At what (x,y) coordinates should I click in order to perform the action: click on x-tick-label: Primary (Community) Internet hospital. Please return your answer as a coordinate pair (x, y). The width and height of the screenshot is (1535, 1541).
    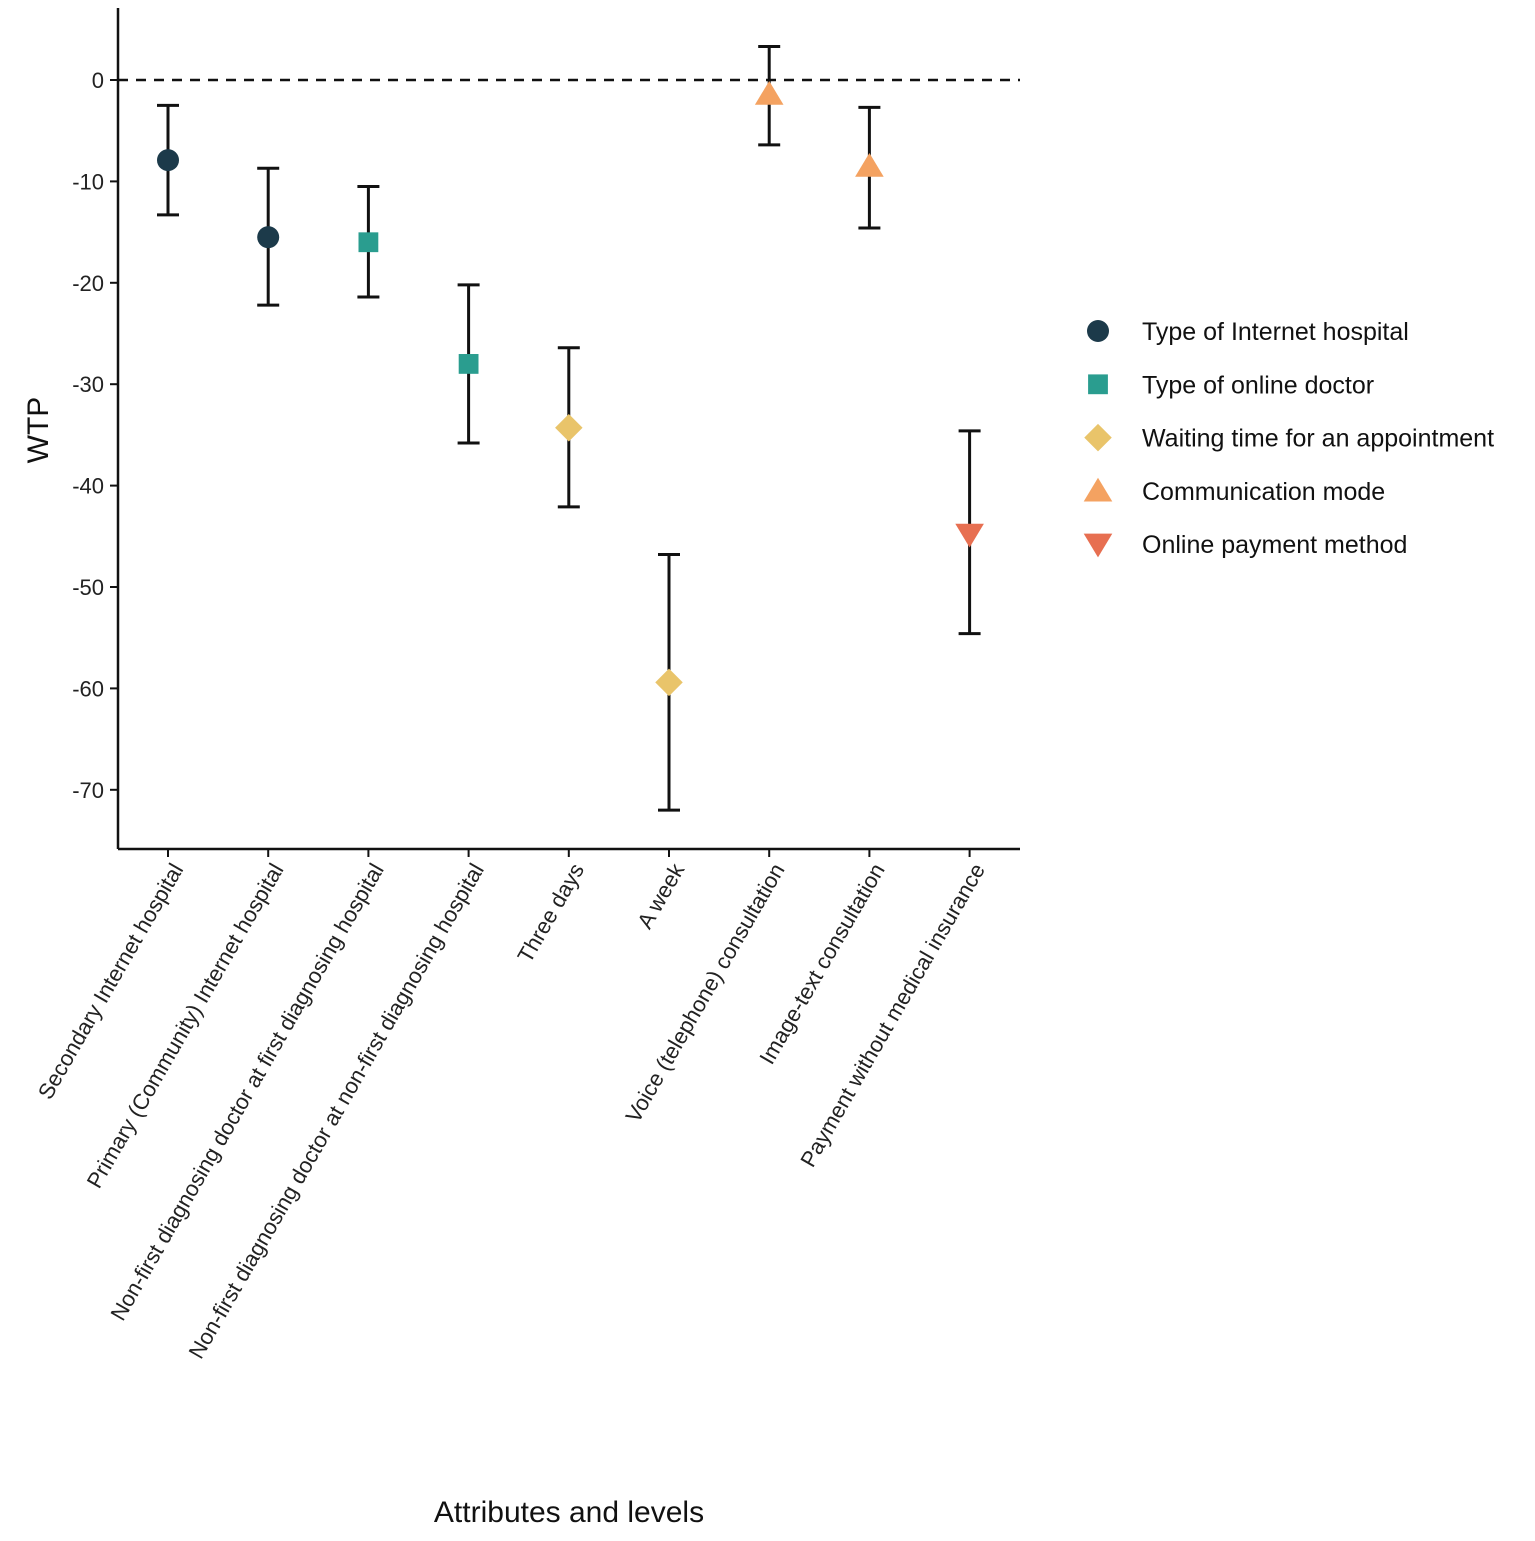
    Looking at the image, I should click on (185, 1025).